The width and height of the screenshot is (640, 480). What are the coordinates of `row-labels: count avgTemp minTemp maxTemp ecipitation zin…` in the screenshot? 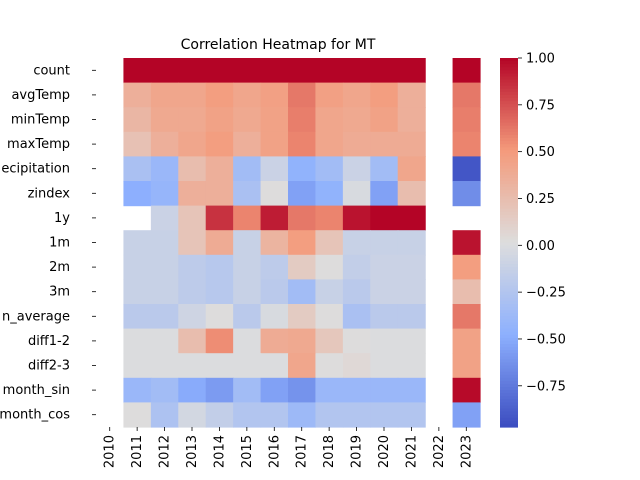 It's located at (48, 243).